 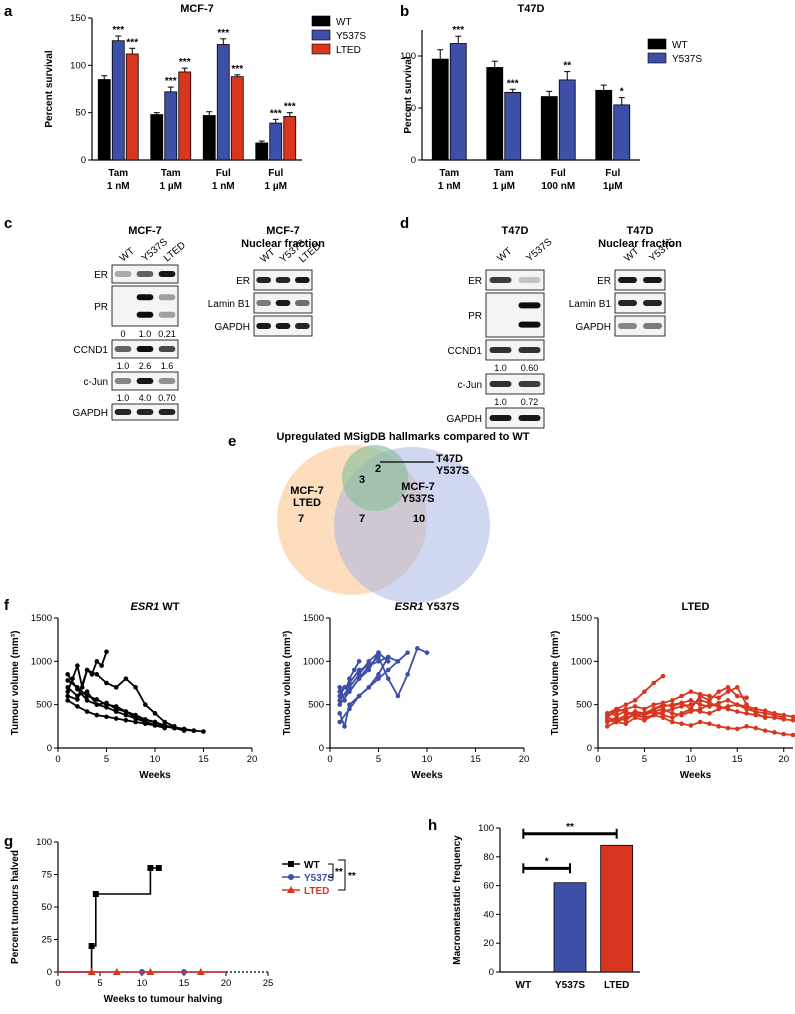 I want to click on band-label: PR, so click(x=101, y=307).